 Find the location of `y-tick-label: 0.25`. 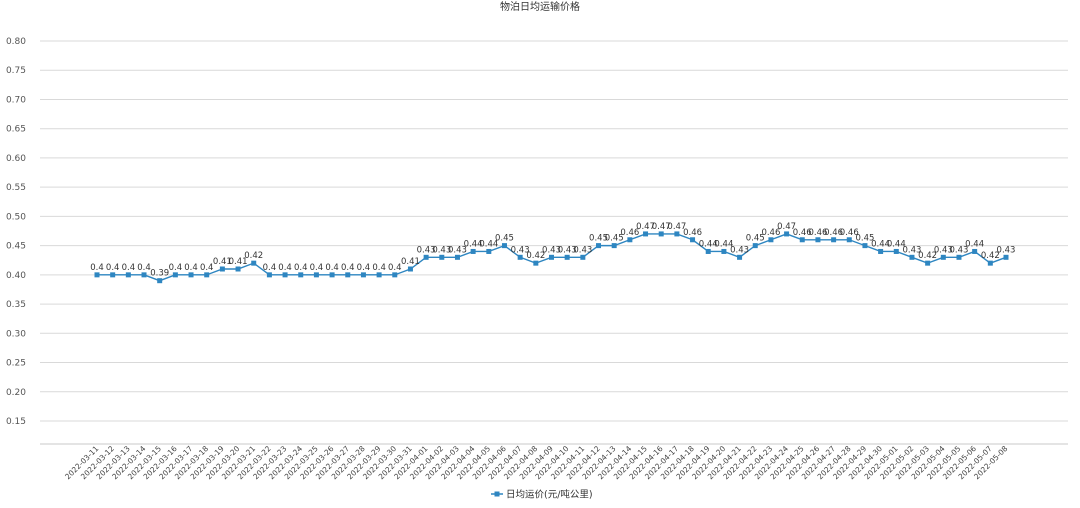

y-tick-label: 0.25 is located at coordinates (16, 364).